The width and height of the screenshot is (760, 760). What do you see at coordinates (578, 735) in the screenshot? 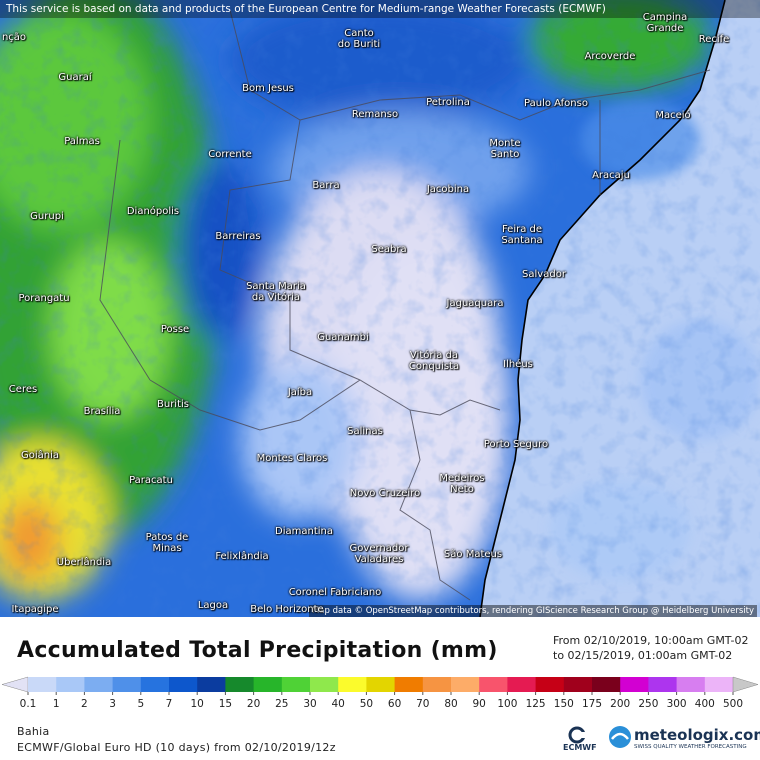
I see `ecmwf-icon` at bounding box center [578, 735].